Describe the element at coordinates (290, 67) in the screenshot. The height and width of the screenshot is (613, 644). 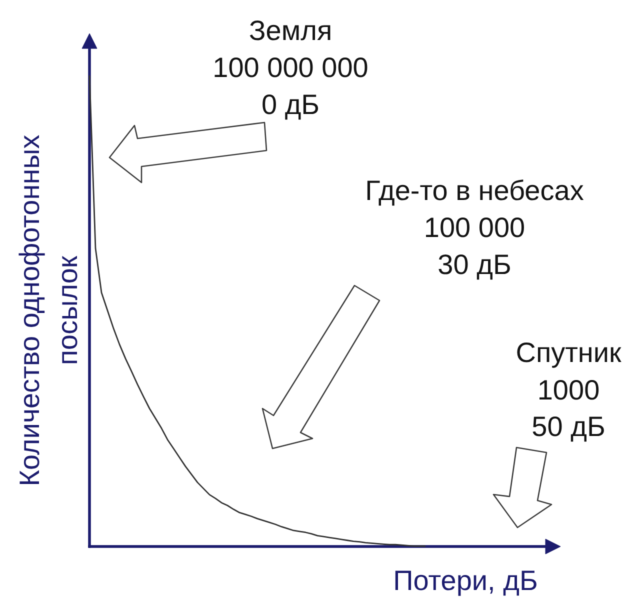
I see `annotation: Земля 100 000 000 0 дБ` at that location.